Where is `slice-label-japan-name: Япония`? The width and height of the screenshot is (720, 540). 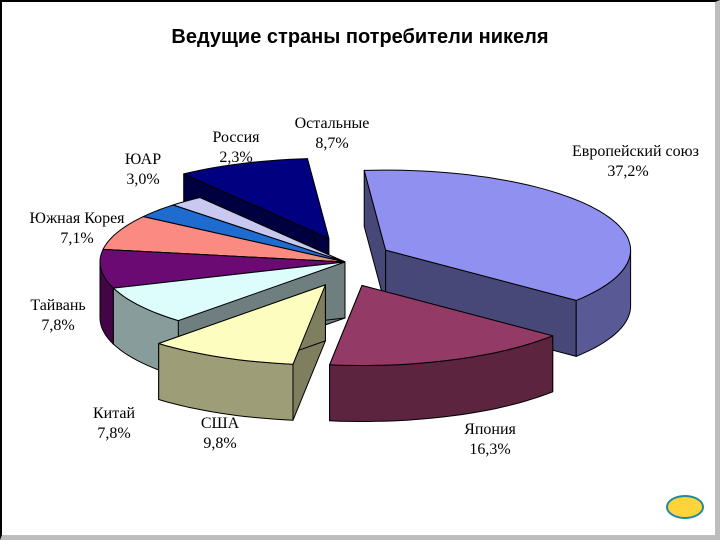 slice-label-japan-name: Япония is located at coordinates (490, 429).